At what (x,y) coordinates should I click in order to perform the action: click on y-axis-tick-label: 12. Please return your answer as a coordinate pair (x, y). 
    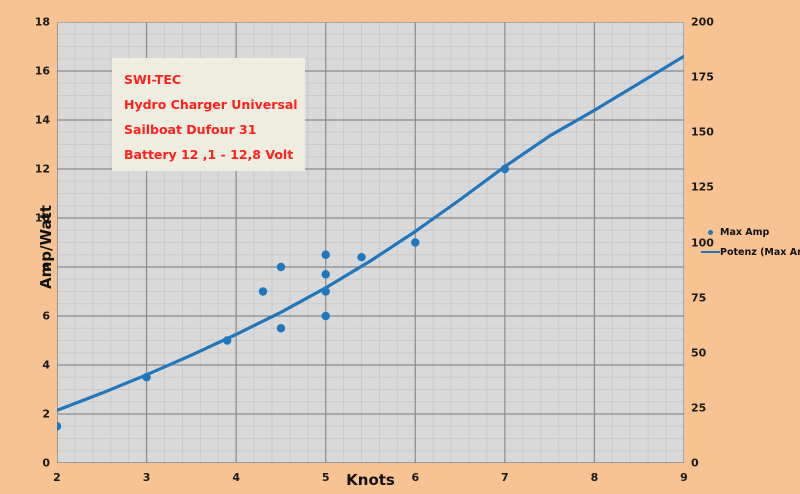
    Looking at the image, I should click on (42, 169).